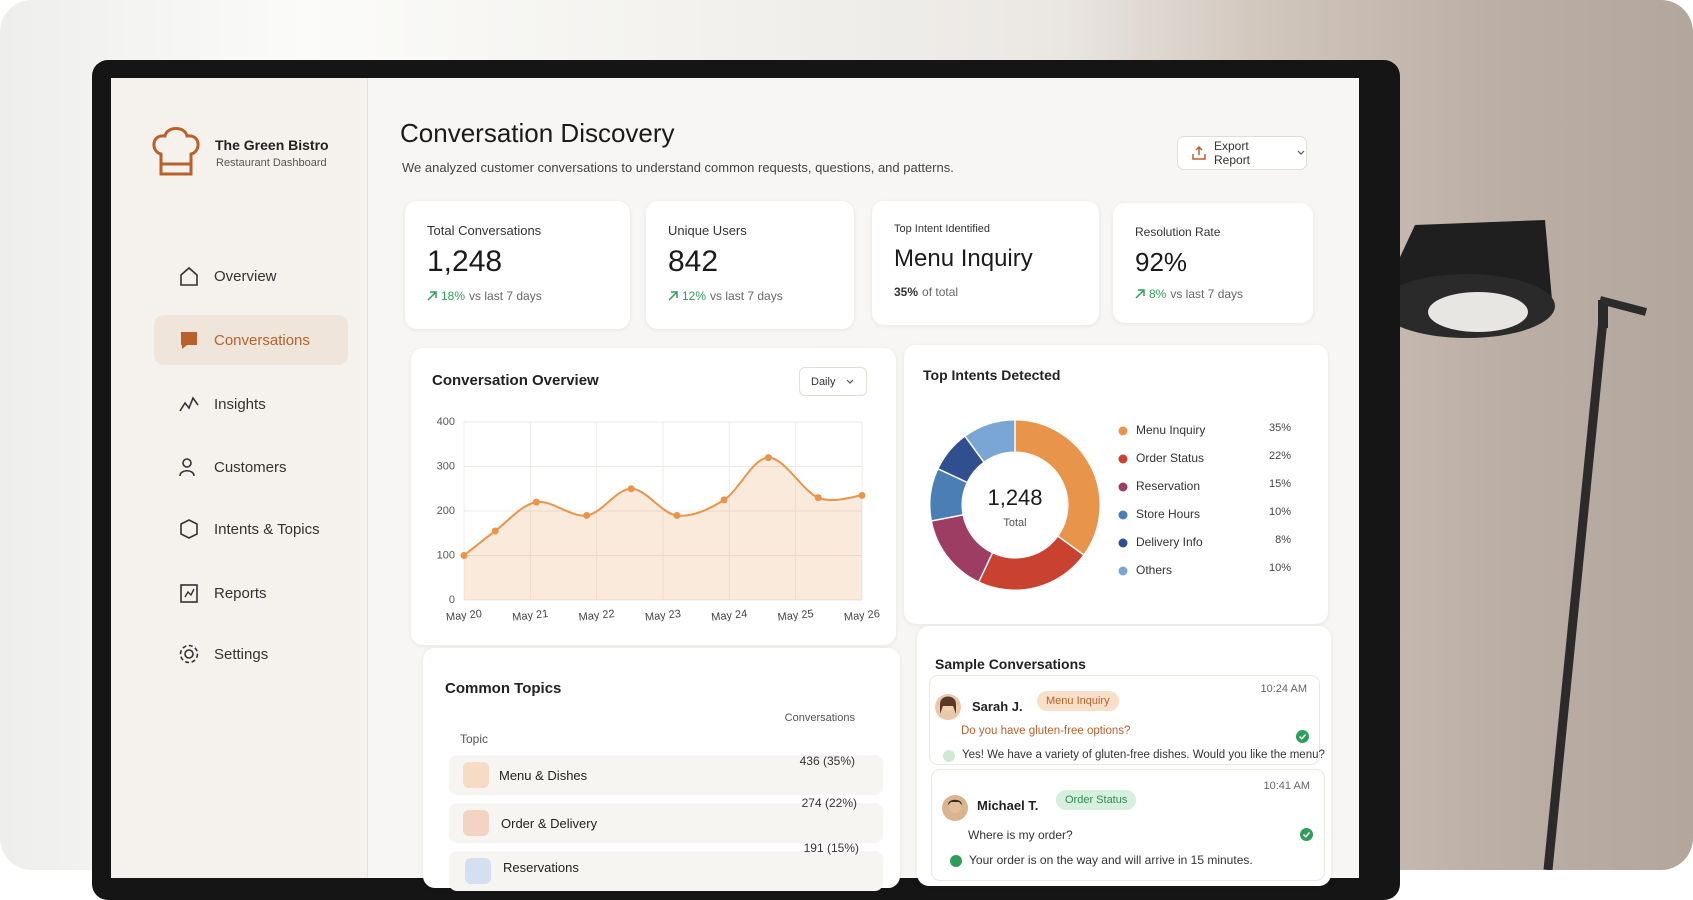  What do you see at coordinates (1283, 689) in the screenshot?
I see `timestamp: 10:24 AM` at bounding box center [1283, 689].